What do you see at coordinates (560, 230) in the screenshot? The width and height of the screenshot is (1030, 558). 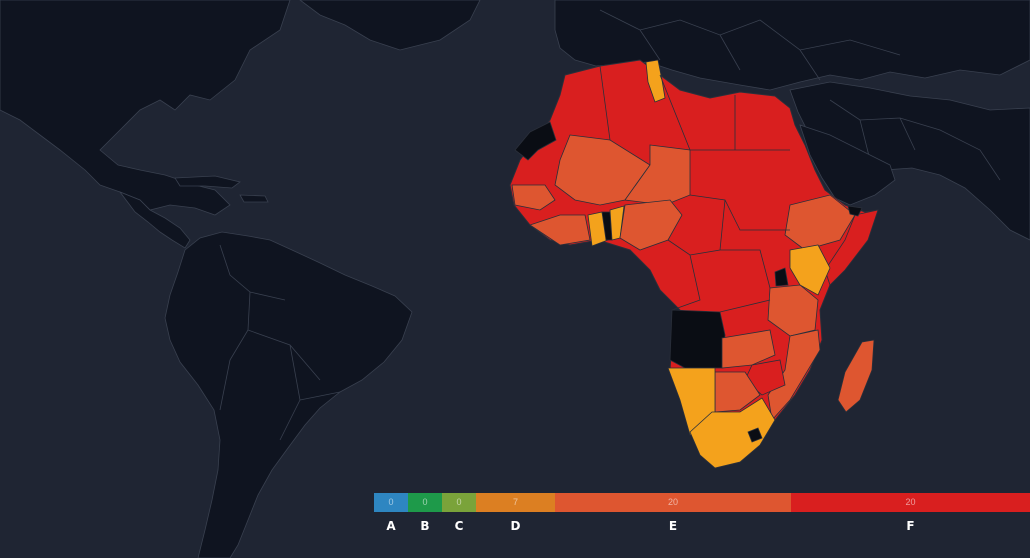 I see `guinea` at bounding box center [560, 230].